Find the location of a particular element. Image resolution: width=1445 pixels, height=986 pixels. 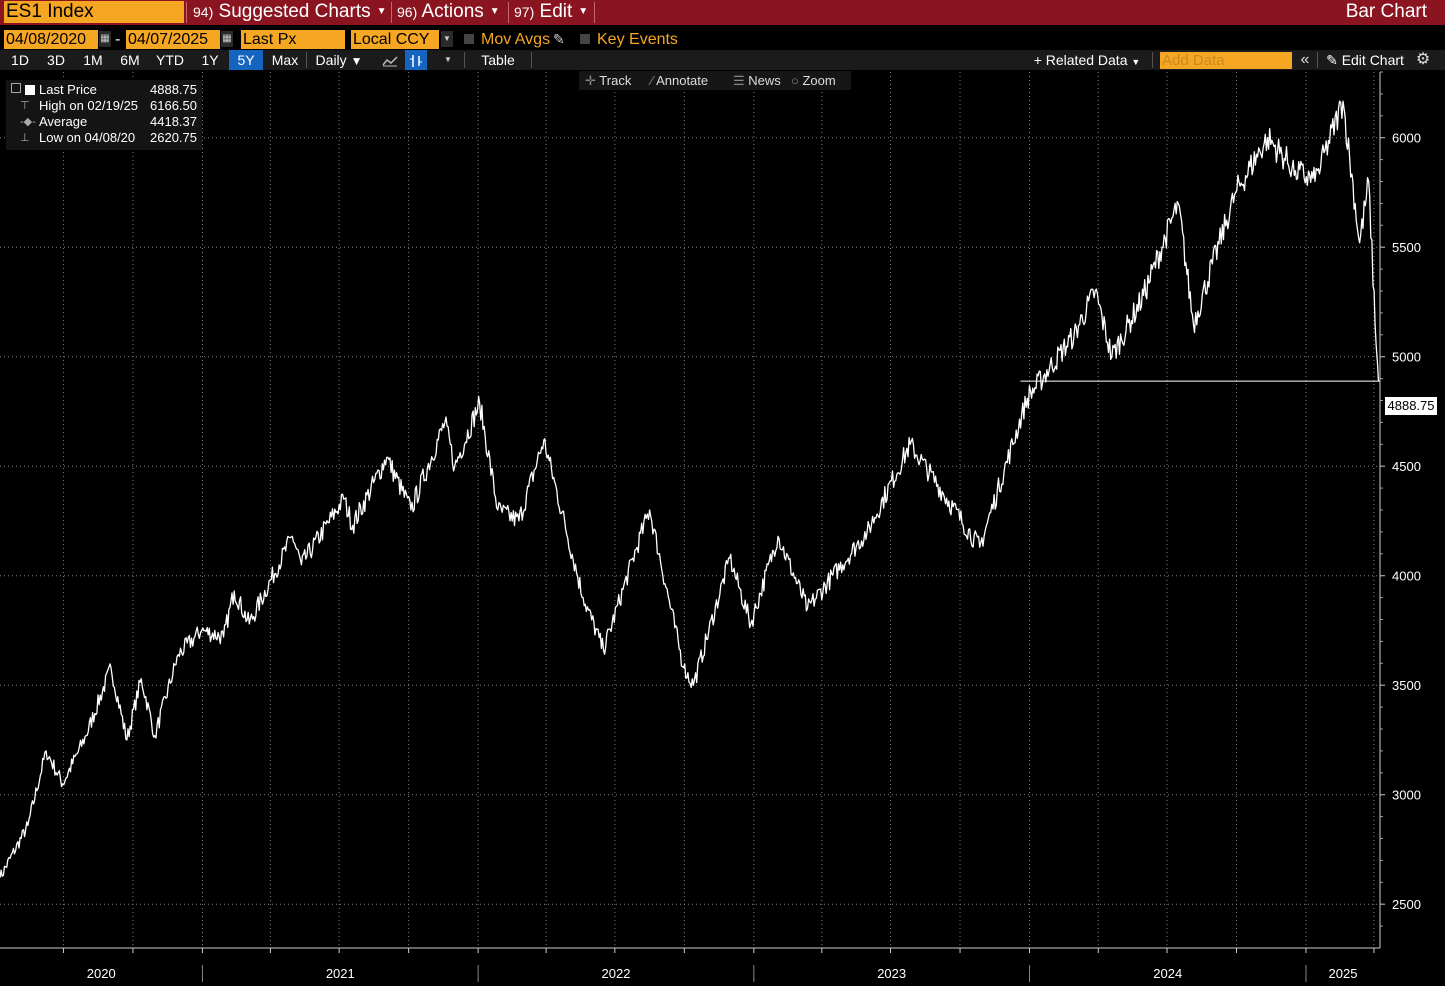

menu-number: 94) is located at coordinates (203, 12).